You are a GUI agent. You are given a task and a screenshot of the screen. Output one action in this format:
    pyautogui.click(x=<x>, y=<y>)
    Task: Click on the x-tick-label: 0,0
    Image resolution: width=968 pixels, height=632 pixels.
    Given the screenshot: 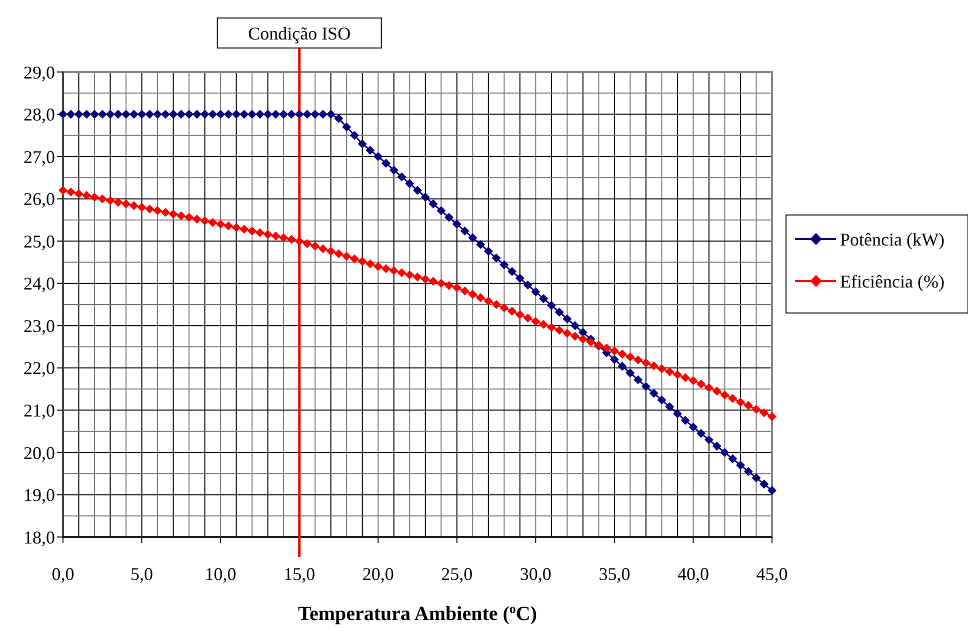 What is the action you would take?
    pyautogui.click(x=63, y=574)
    